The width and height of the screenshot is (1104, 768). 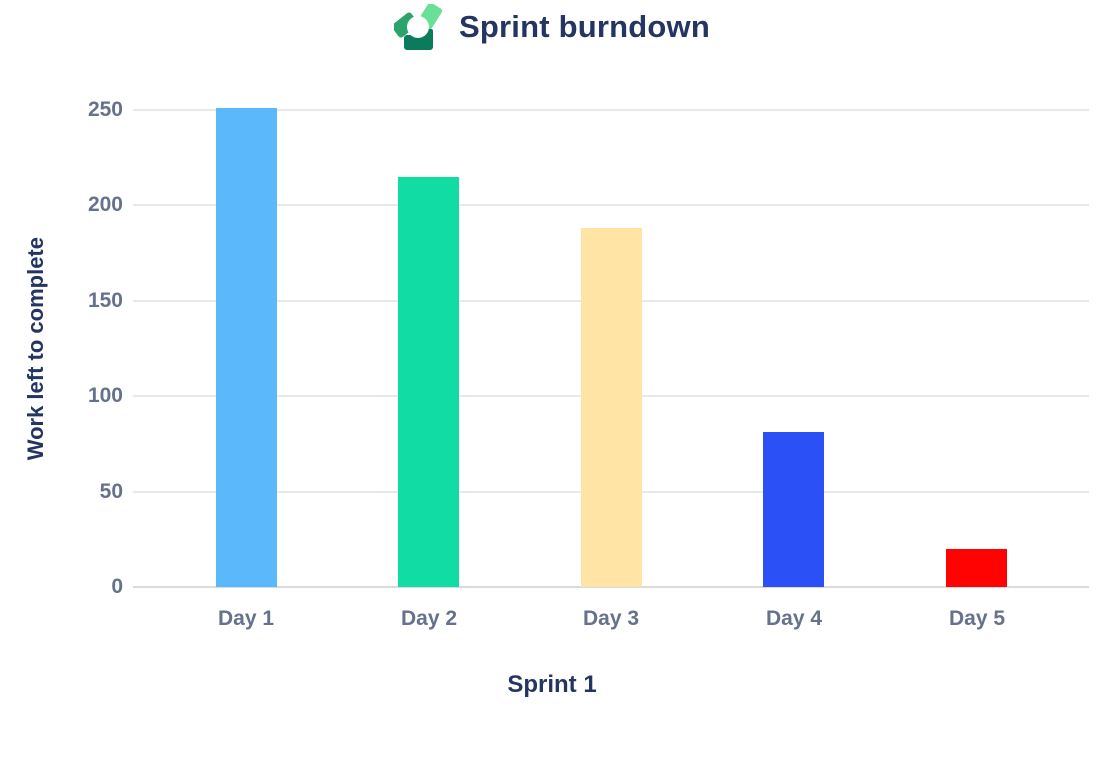 What do you see at coordinates (584, 26) in the screenshot?
I see `chart-title: Sprint burndown` at bounding box center [584, 26].